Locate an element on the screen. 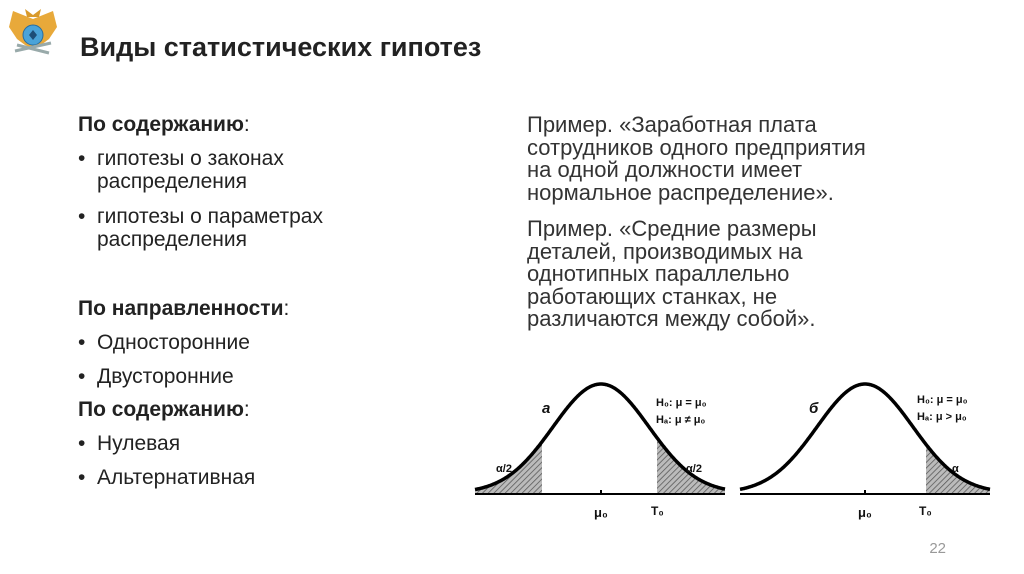 The height and width of the screenshot is (574, 1024). section-heading: По направленности: is located at coordinates (183, 308).